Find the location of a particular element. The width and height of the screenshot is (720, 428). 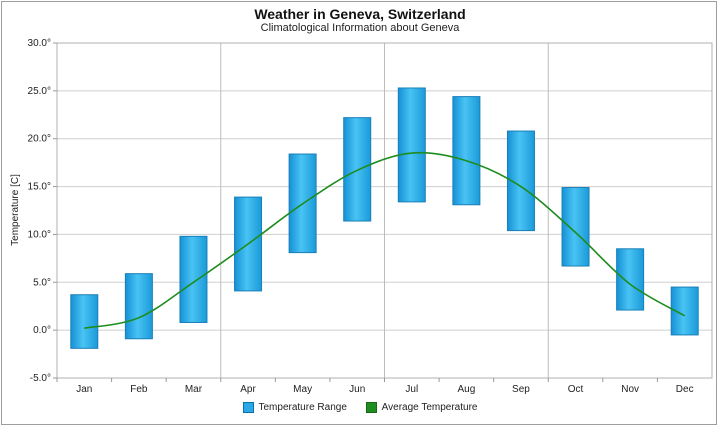

x-tick-label: Aug is located at coordinates (466, 389).